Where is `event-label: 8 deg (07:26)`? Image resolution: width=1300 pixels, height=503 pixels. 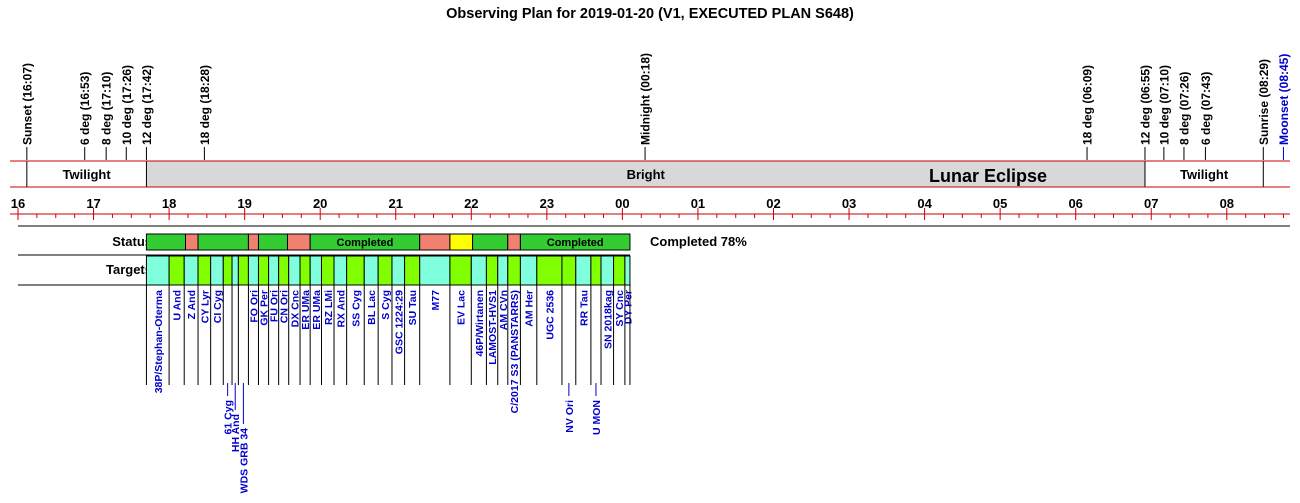 event-label: 8 deg (07:26) is located at coordinates (1184, 108).